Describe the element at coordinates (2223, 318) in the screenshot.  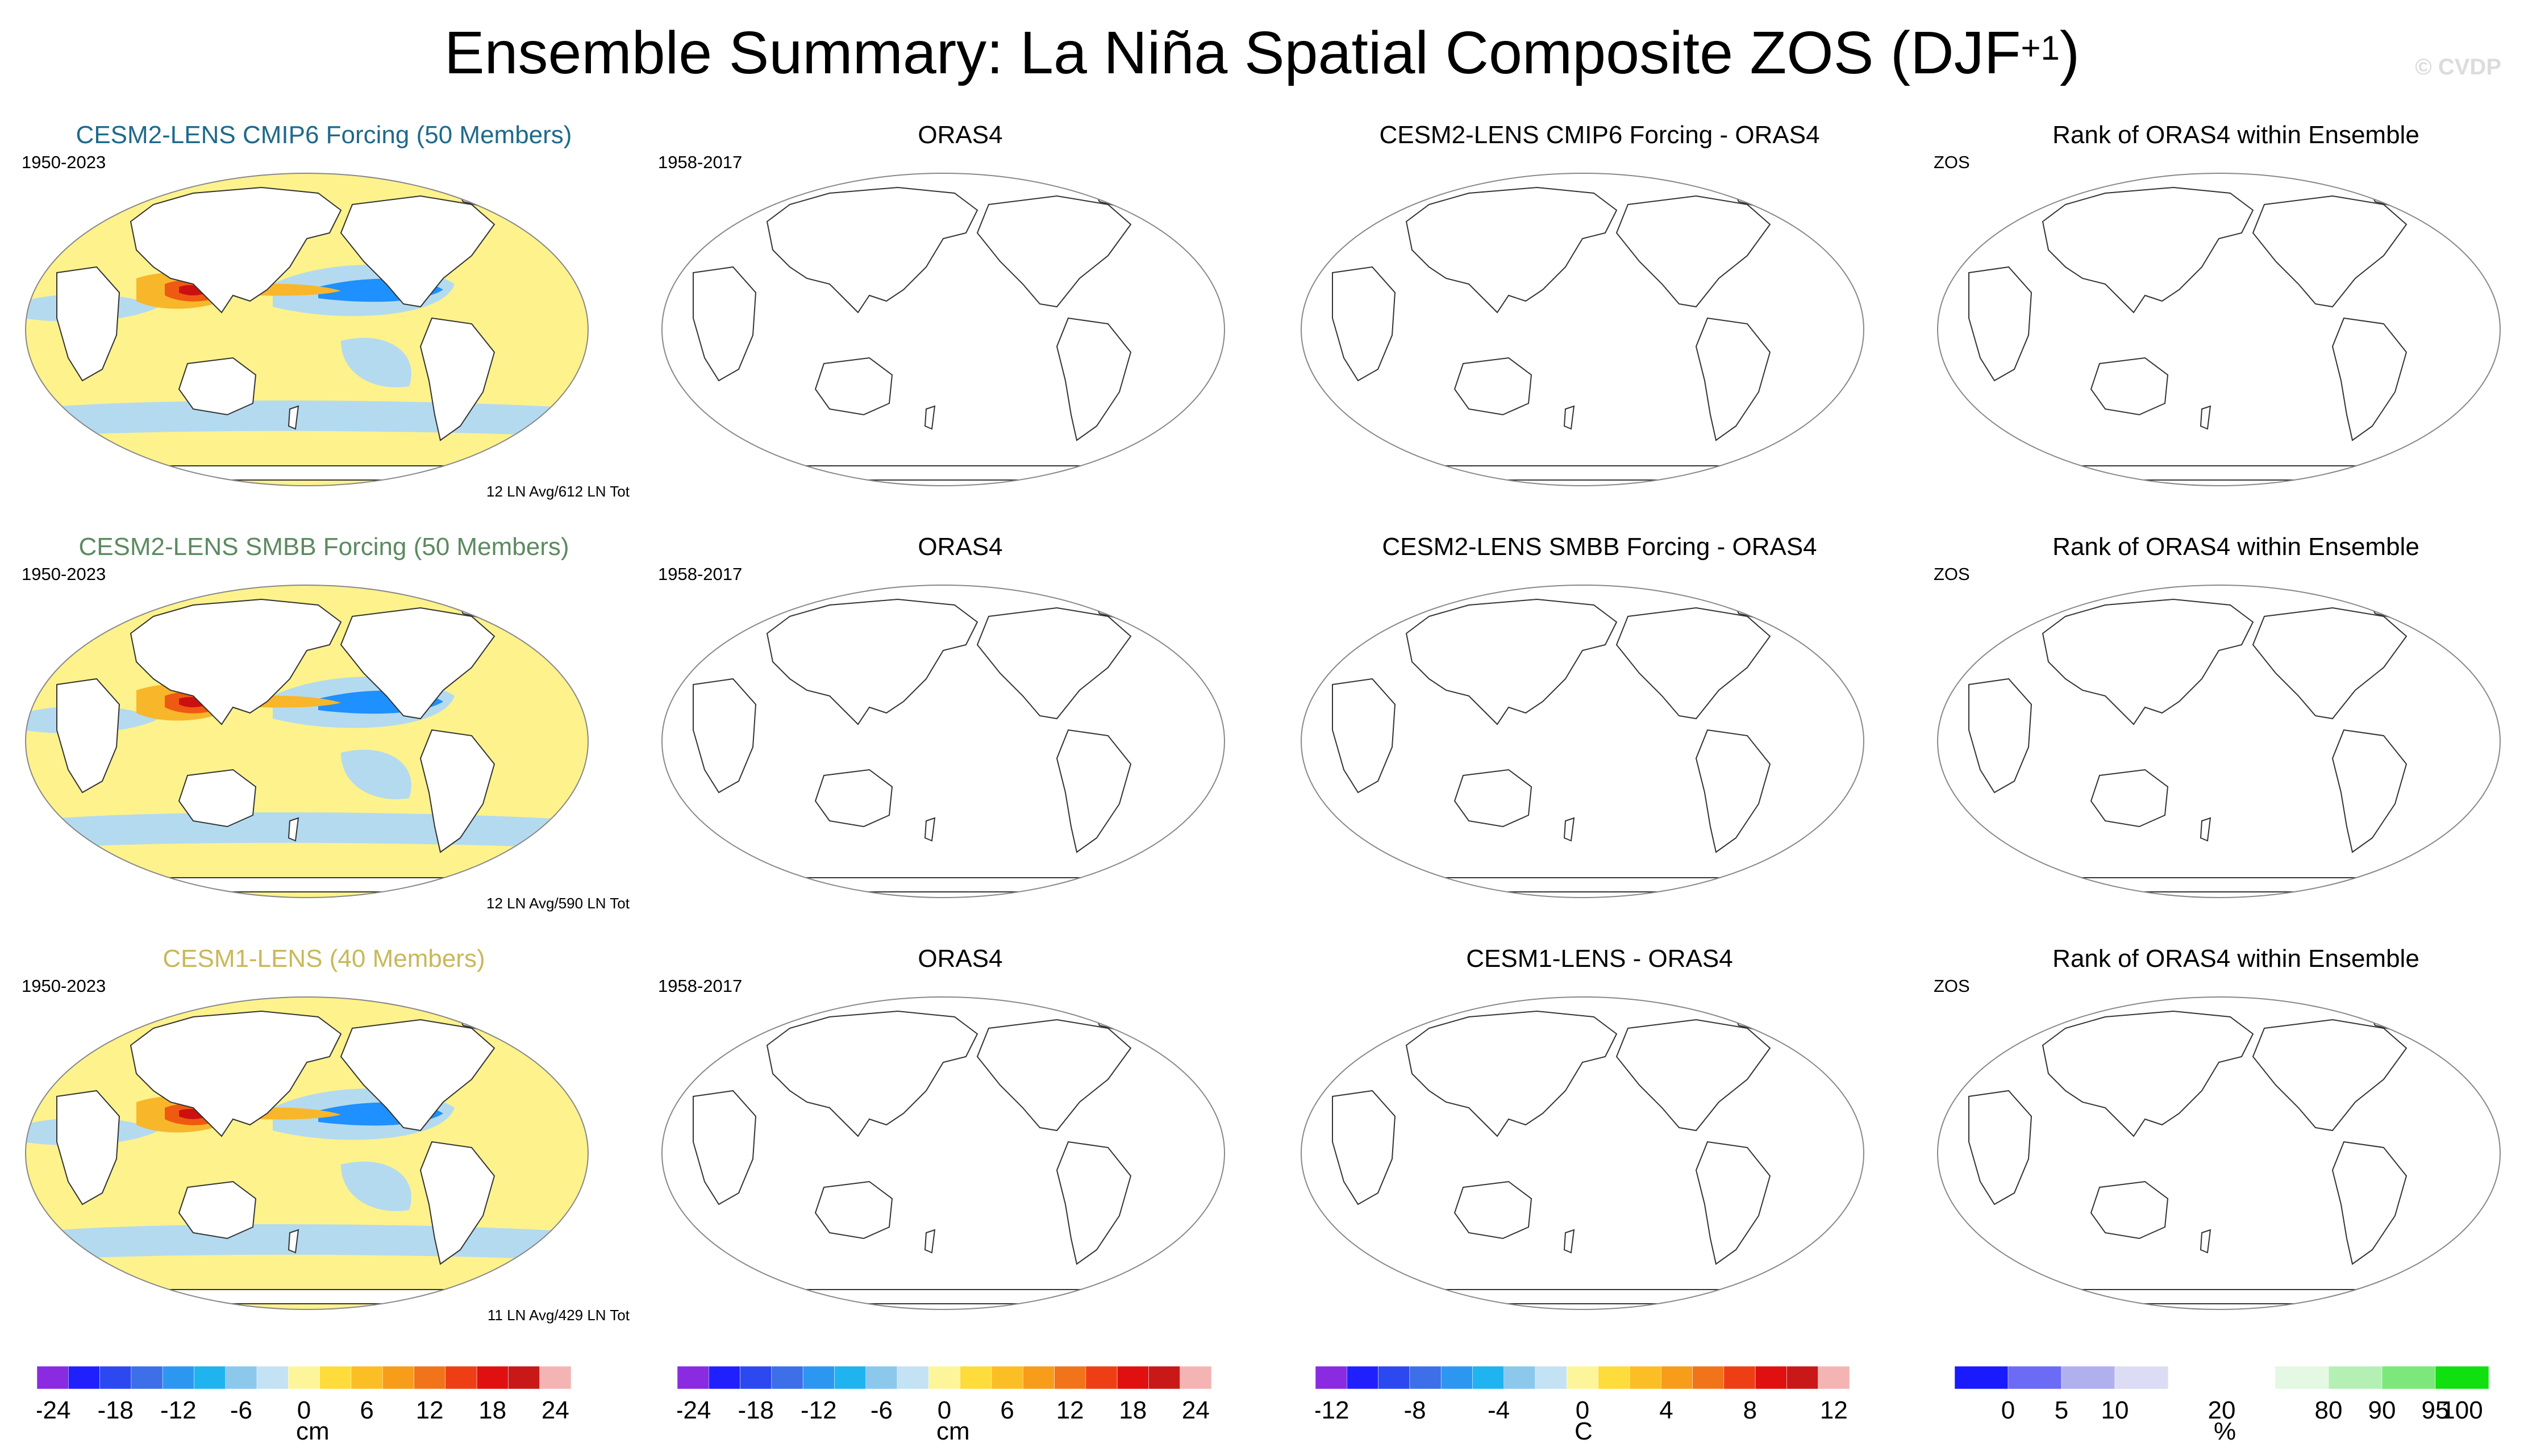
I see `panel-rank-row1: Rank of ORAS4 within Ensemble ZOS` at that location.